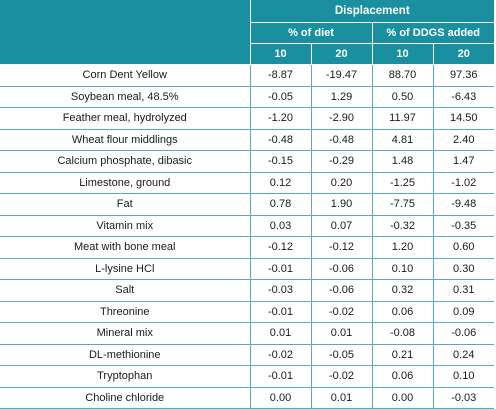 This screenshot has height=409, width=496. What do you see at coordinates (125, 226) in the screenshot?
I see `ingredient-name: Vitamin mix` at bounding box center [125, 226].